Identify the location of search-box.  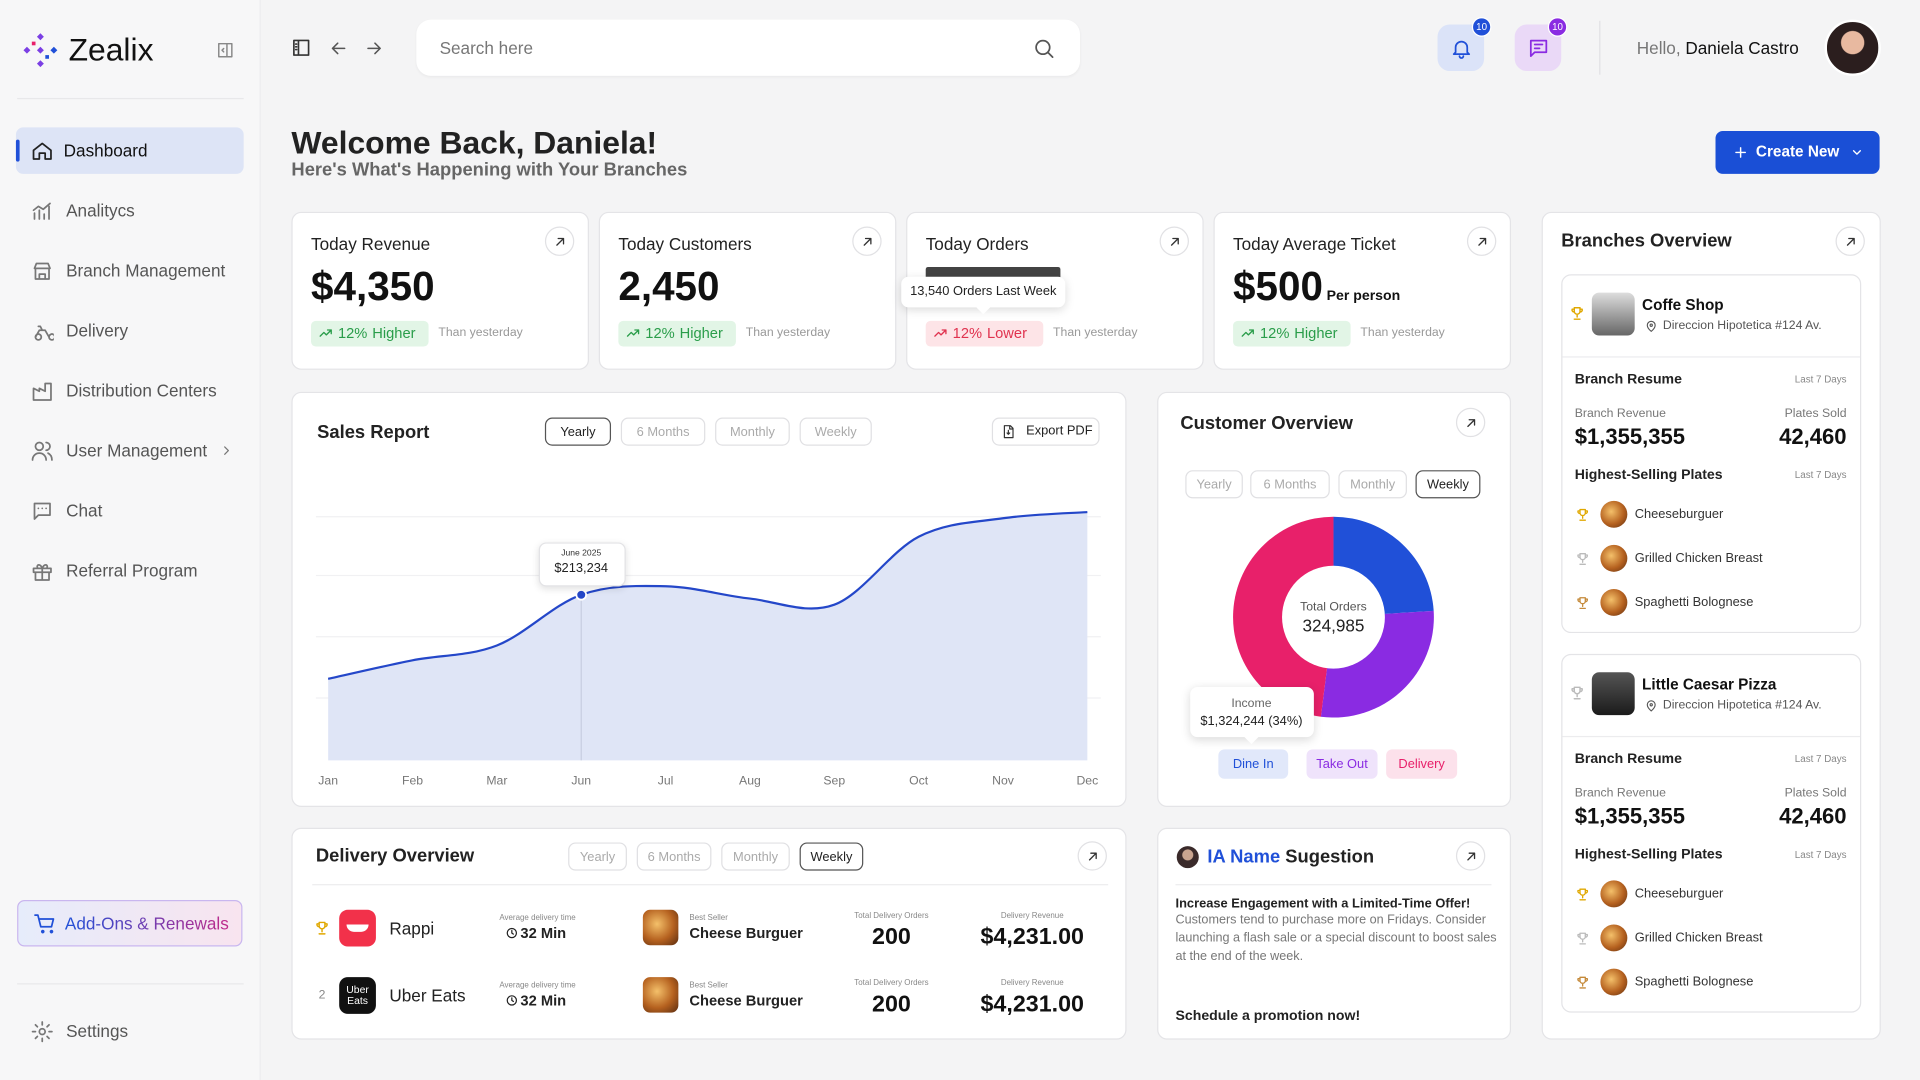
(748, 47).